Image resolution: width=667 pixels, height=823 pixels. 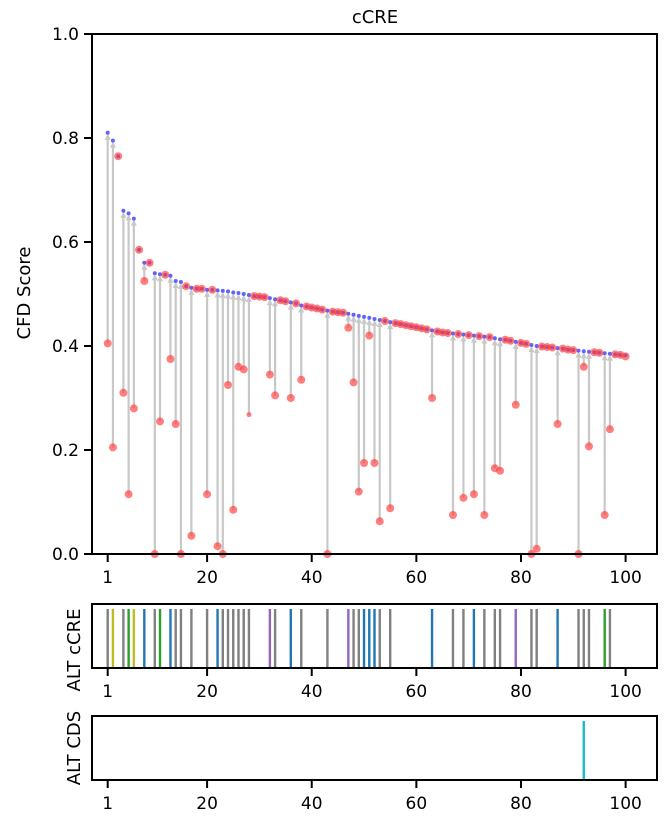 I want to click on y-tick-label: 0.0, so click(x=65, y=555).